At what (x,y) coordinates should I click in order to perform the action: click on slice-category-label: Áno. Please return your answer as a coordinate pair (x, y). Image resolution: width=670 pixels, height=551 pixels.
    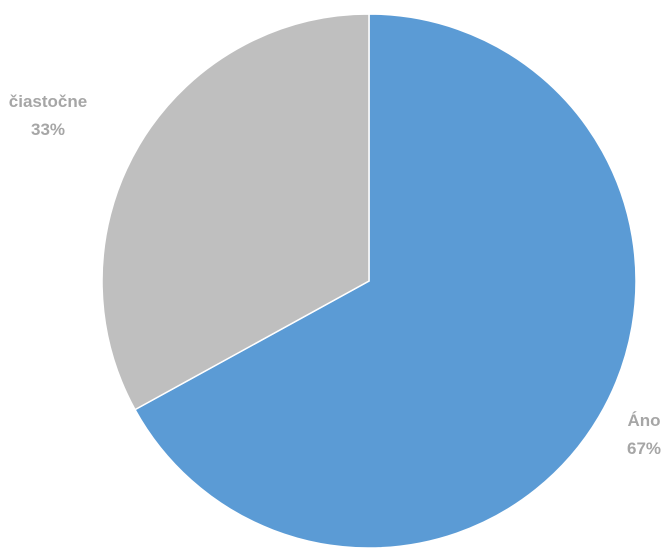
    Looking at the image, I should click on (643, 420).